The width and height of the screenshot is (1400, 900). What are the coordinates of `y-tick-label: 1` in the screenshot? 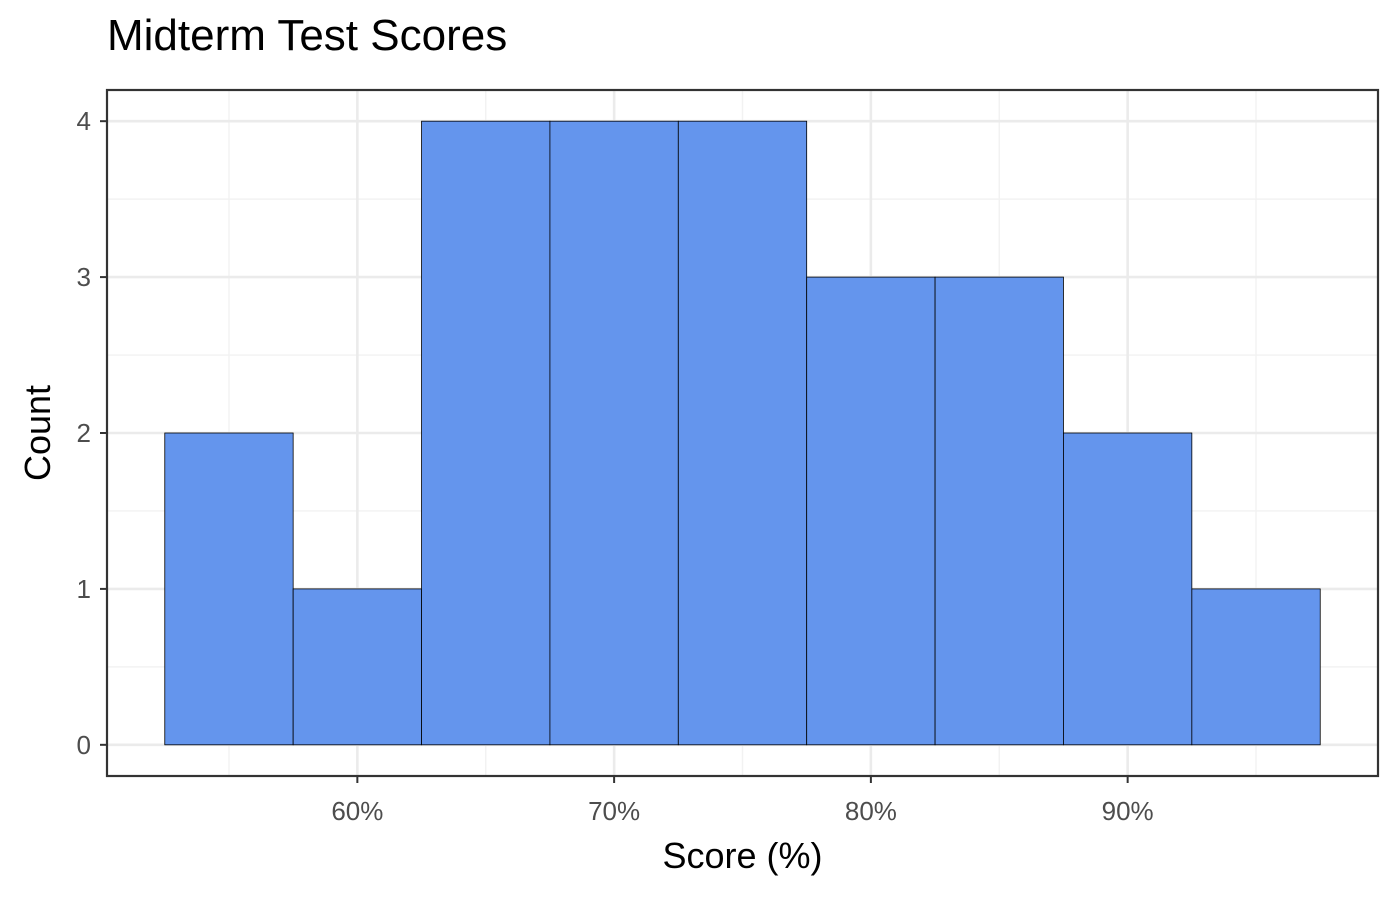 It's located at (84, 589).